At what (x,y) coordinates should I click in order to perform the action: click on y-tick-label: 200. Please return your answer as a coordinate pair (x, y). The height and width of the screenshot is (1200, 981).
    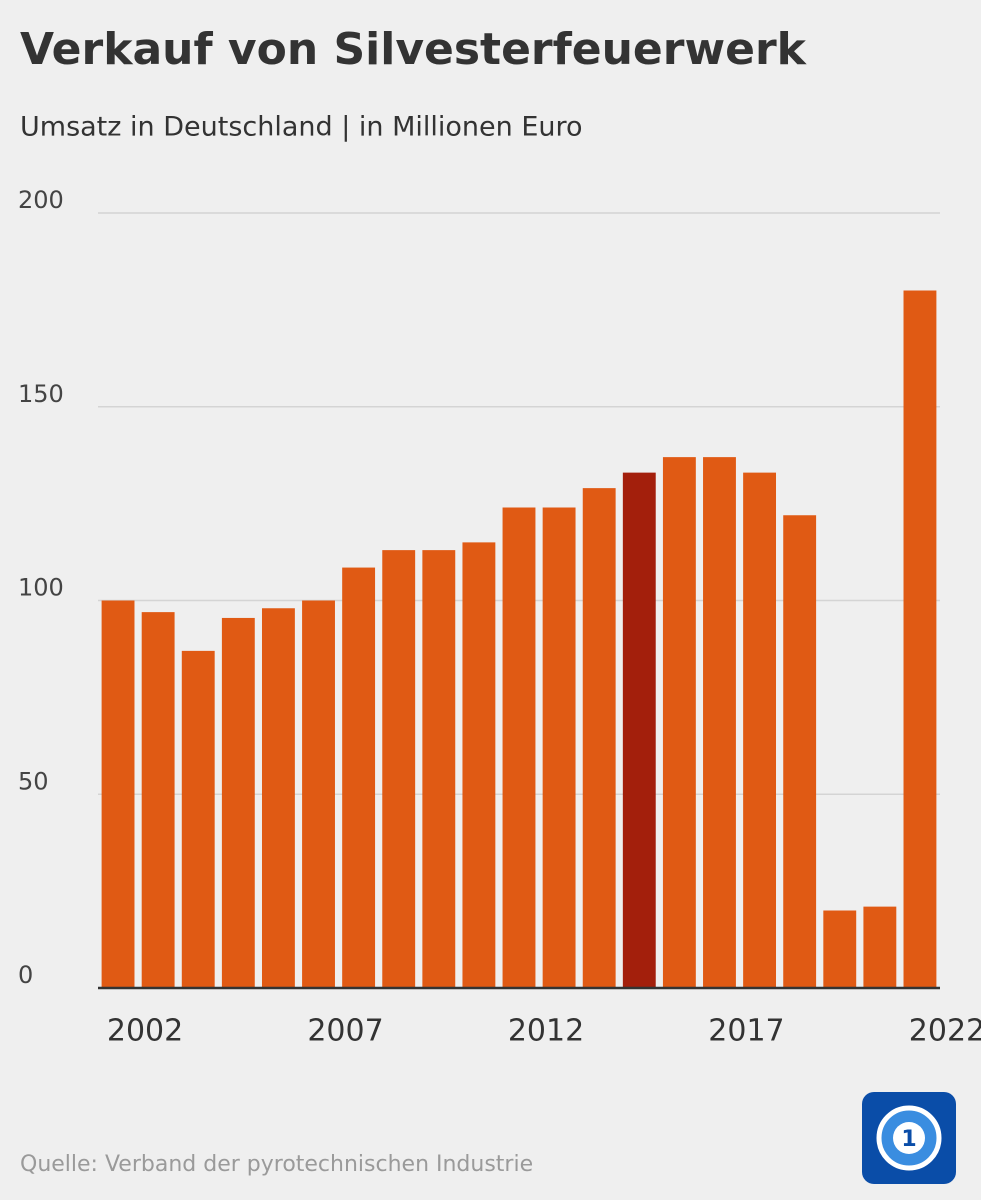
    Looking at the image, I should click on (41, 200).